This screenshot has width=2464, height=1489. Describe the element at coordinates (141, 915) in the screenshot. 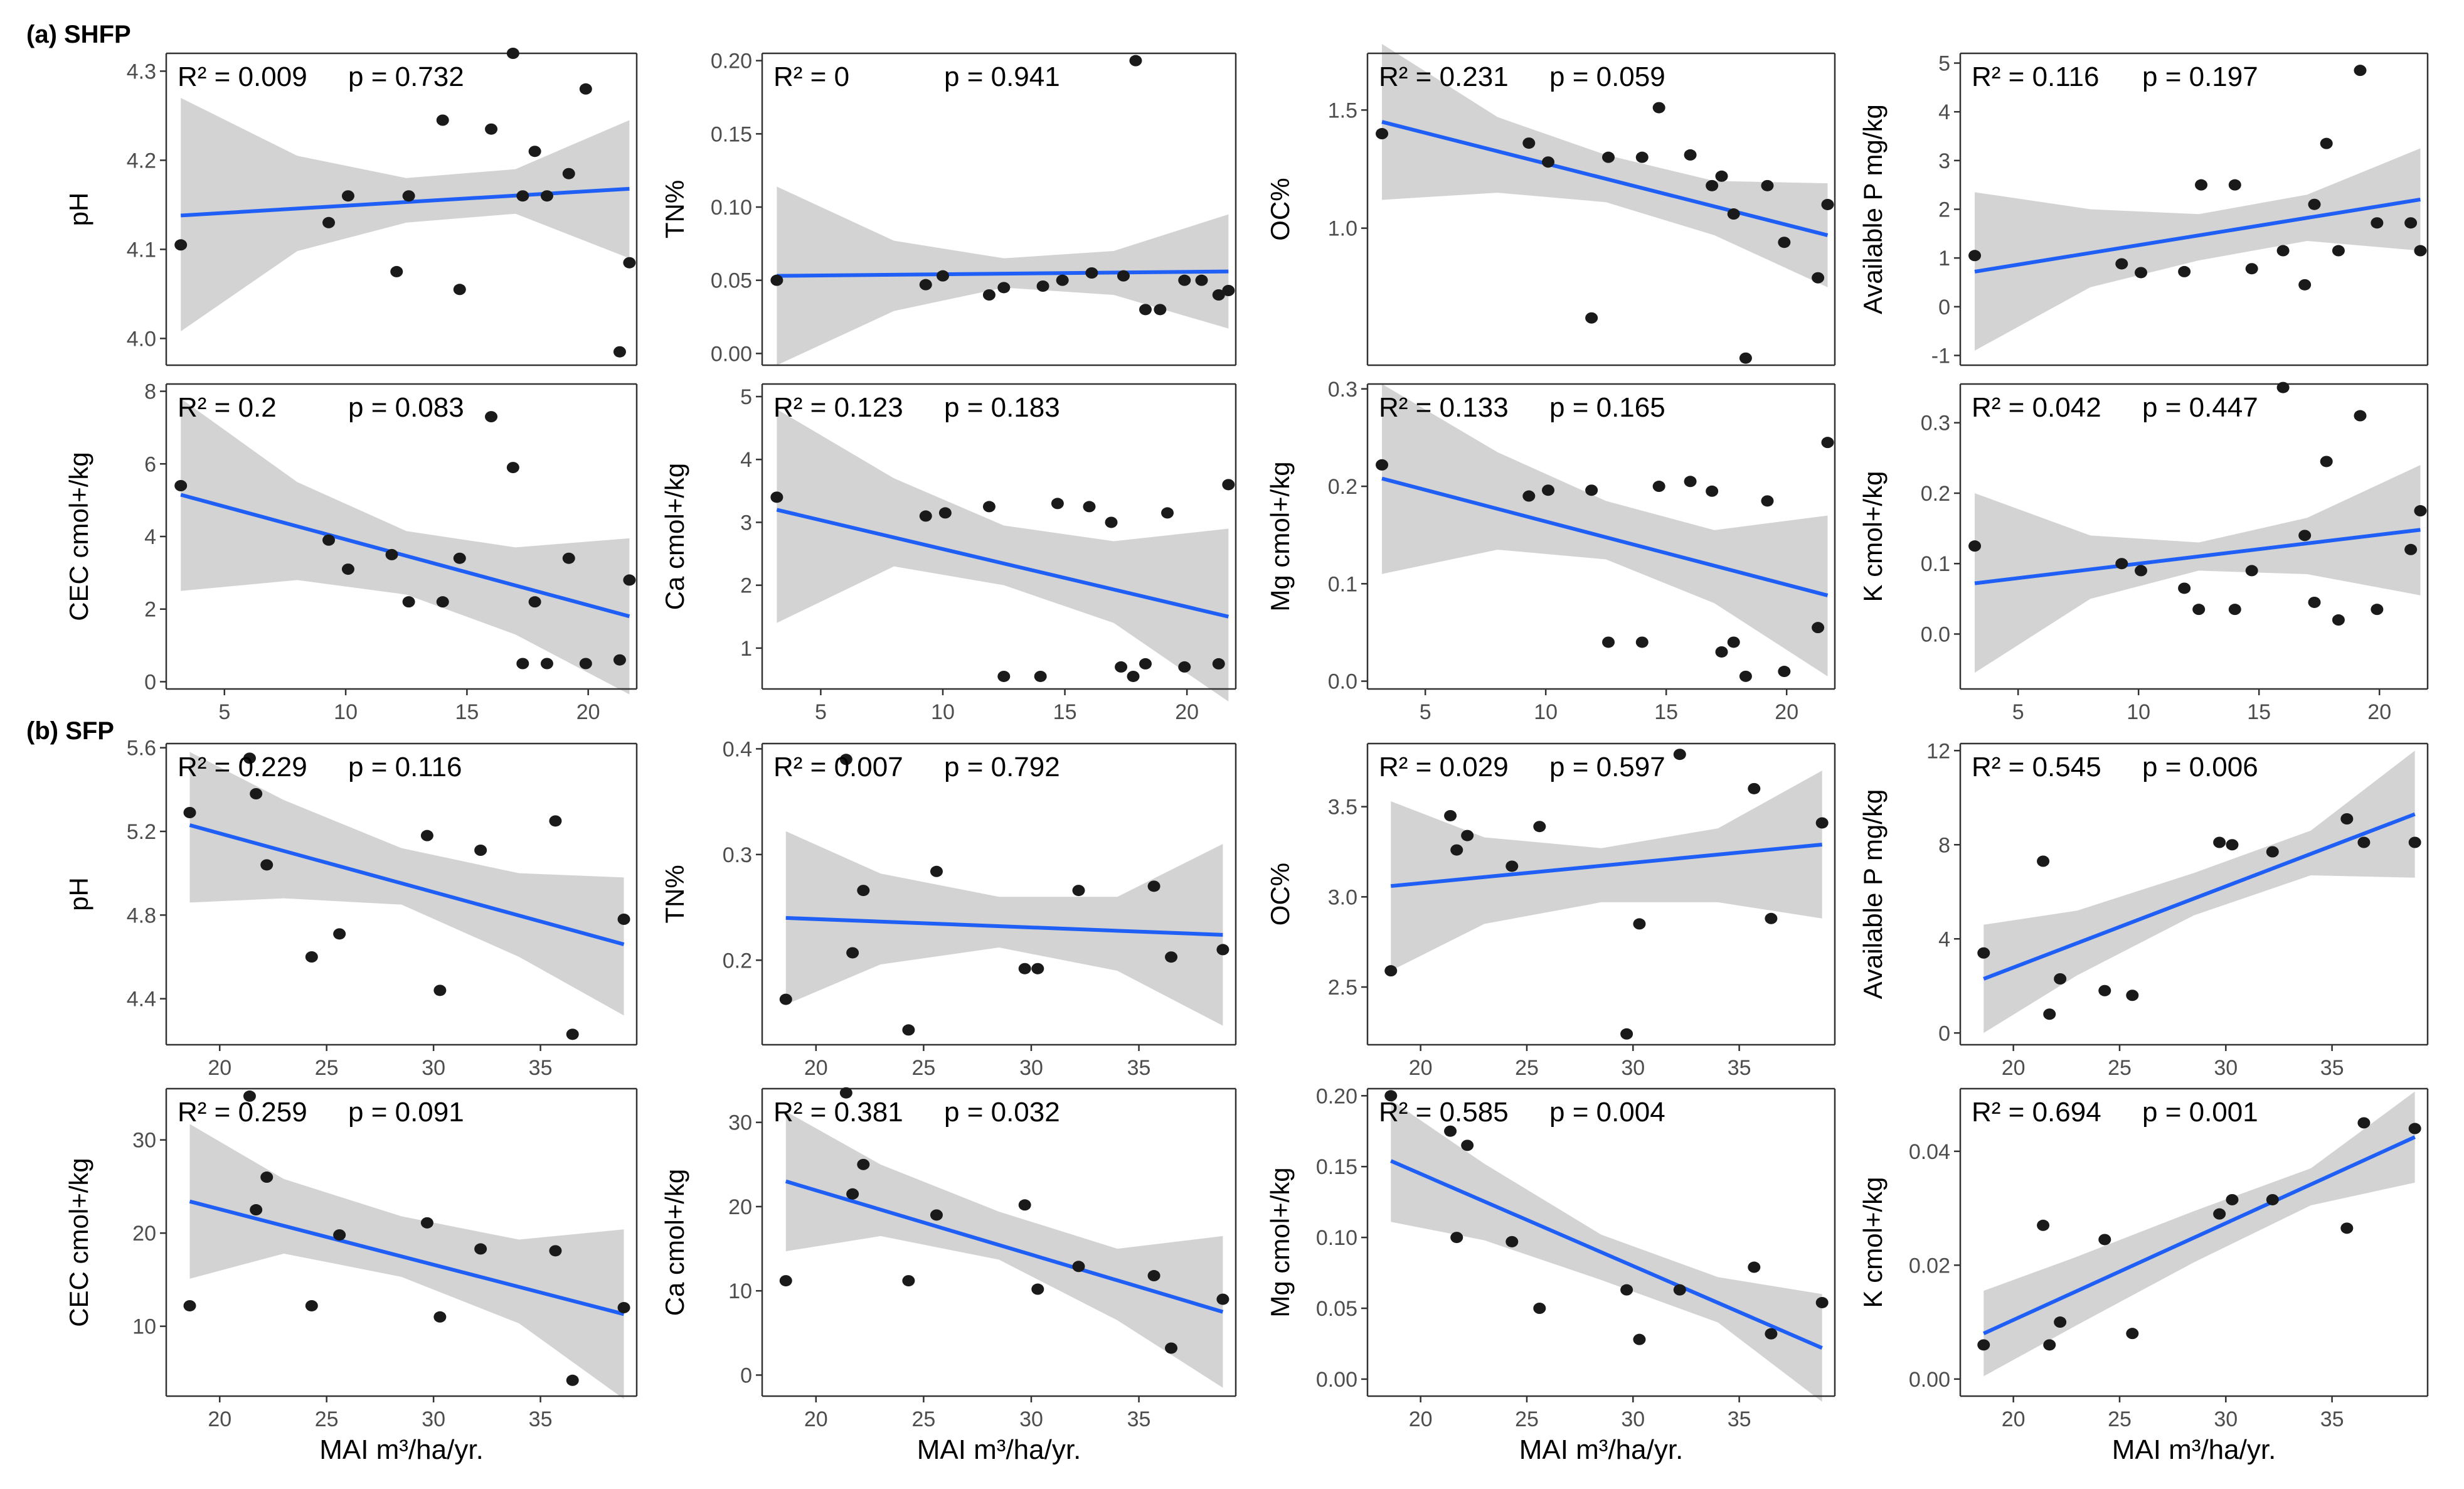

I see `y-tick-label: 4.8` at that location.